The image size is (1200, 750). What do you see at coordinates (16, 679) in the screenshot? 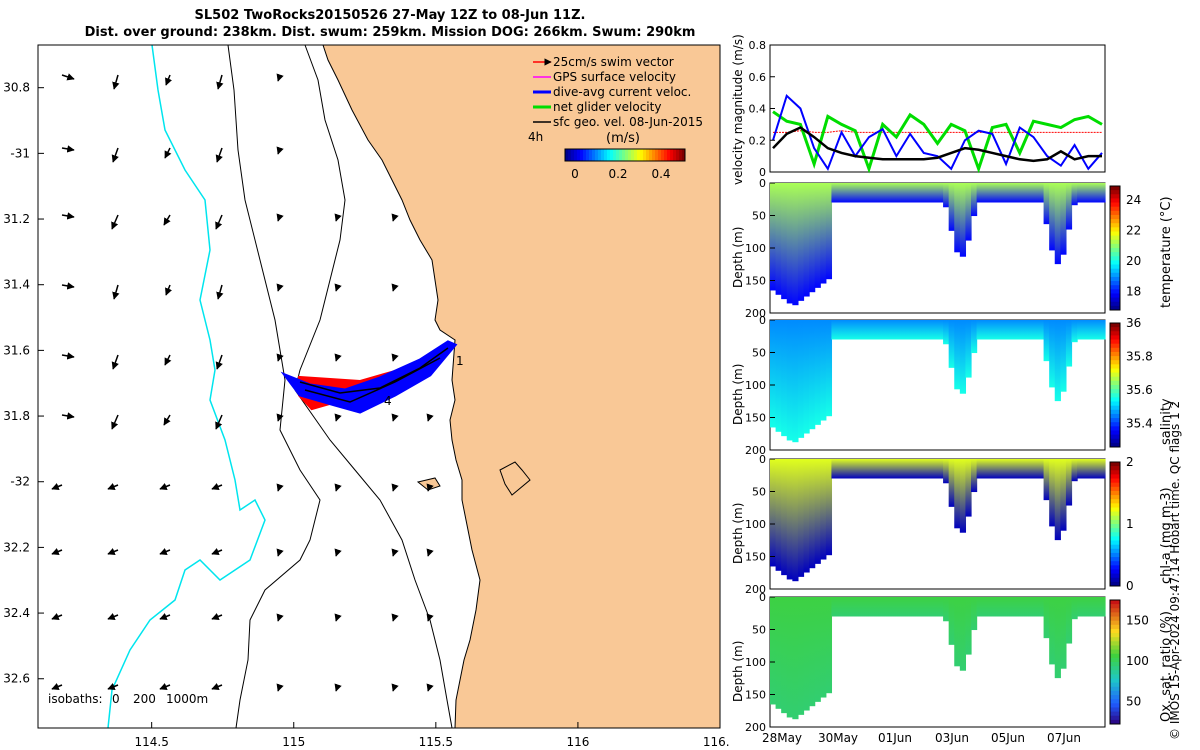
I see `map-ytick-label: 32.6` at bounding box center [16, 679].